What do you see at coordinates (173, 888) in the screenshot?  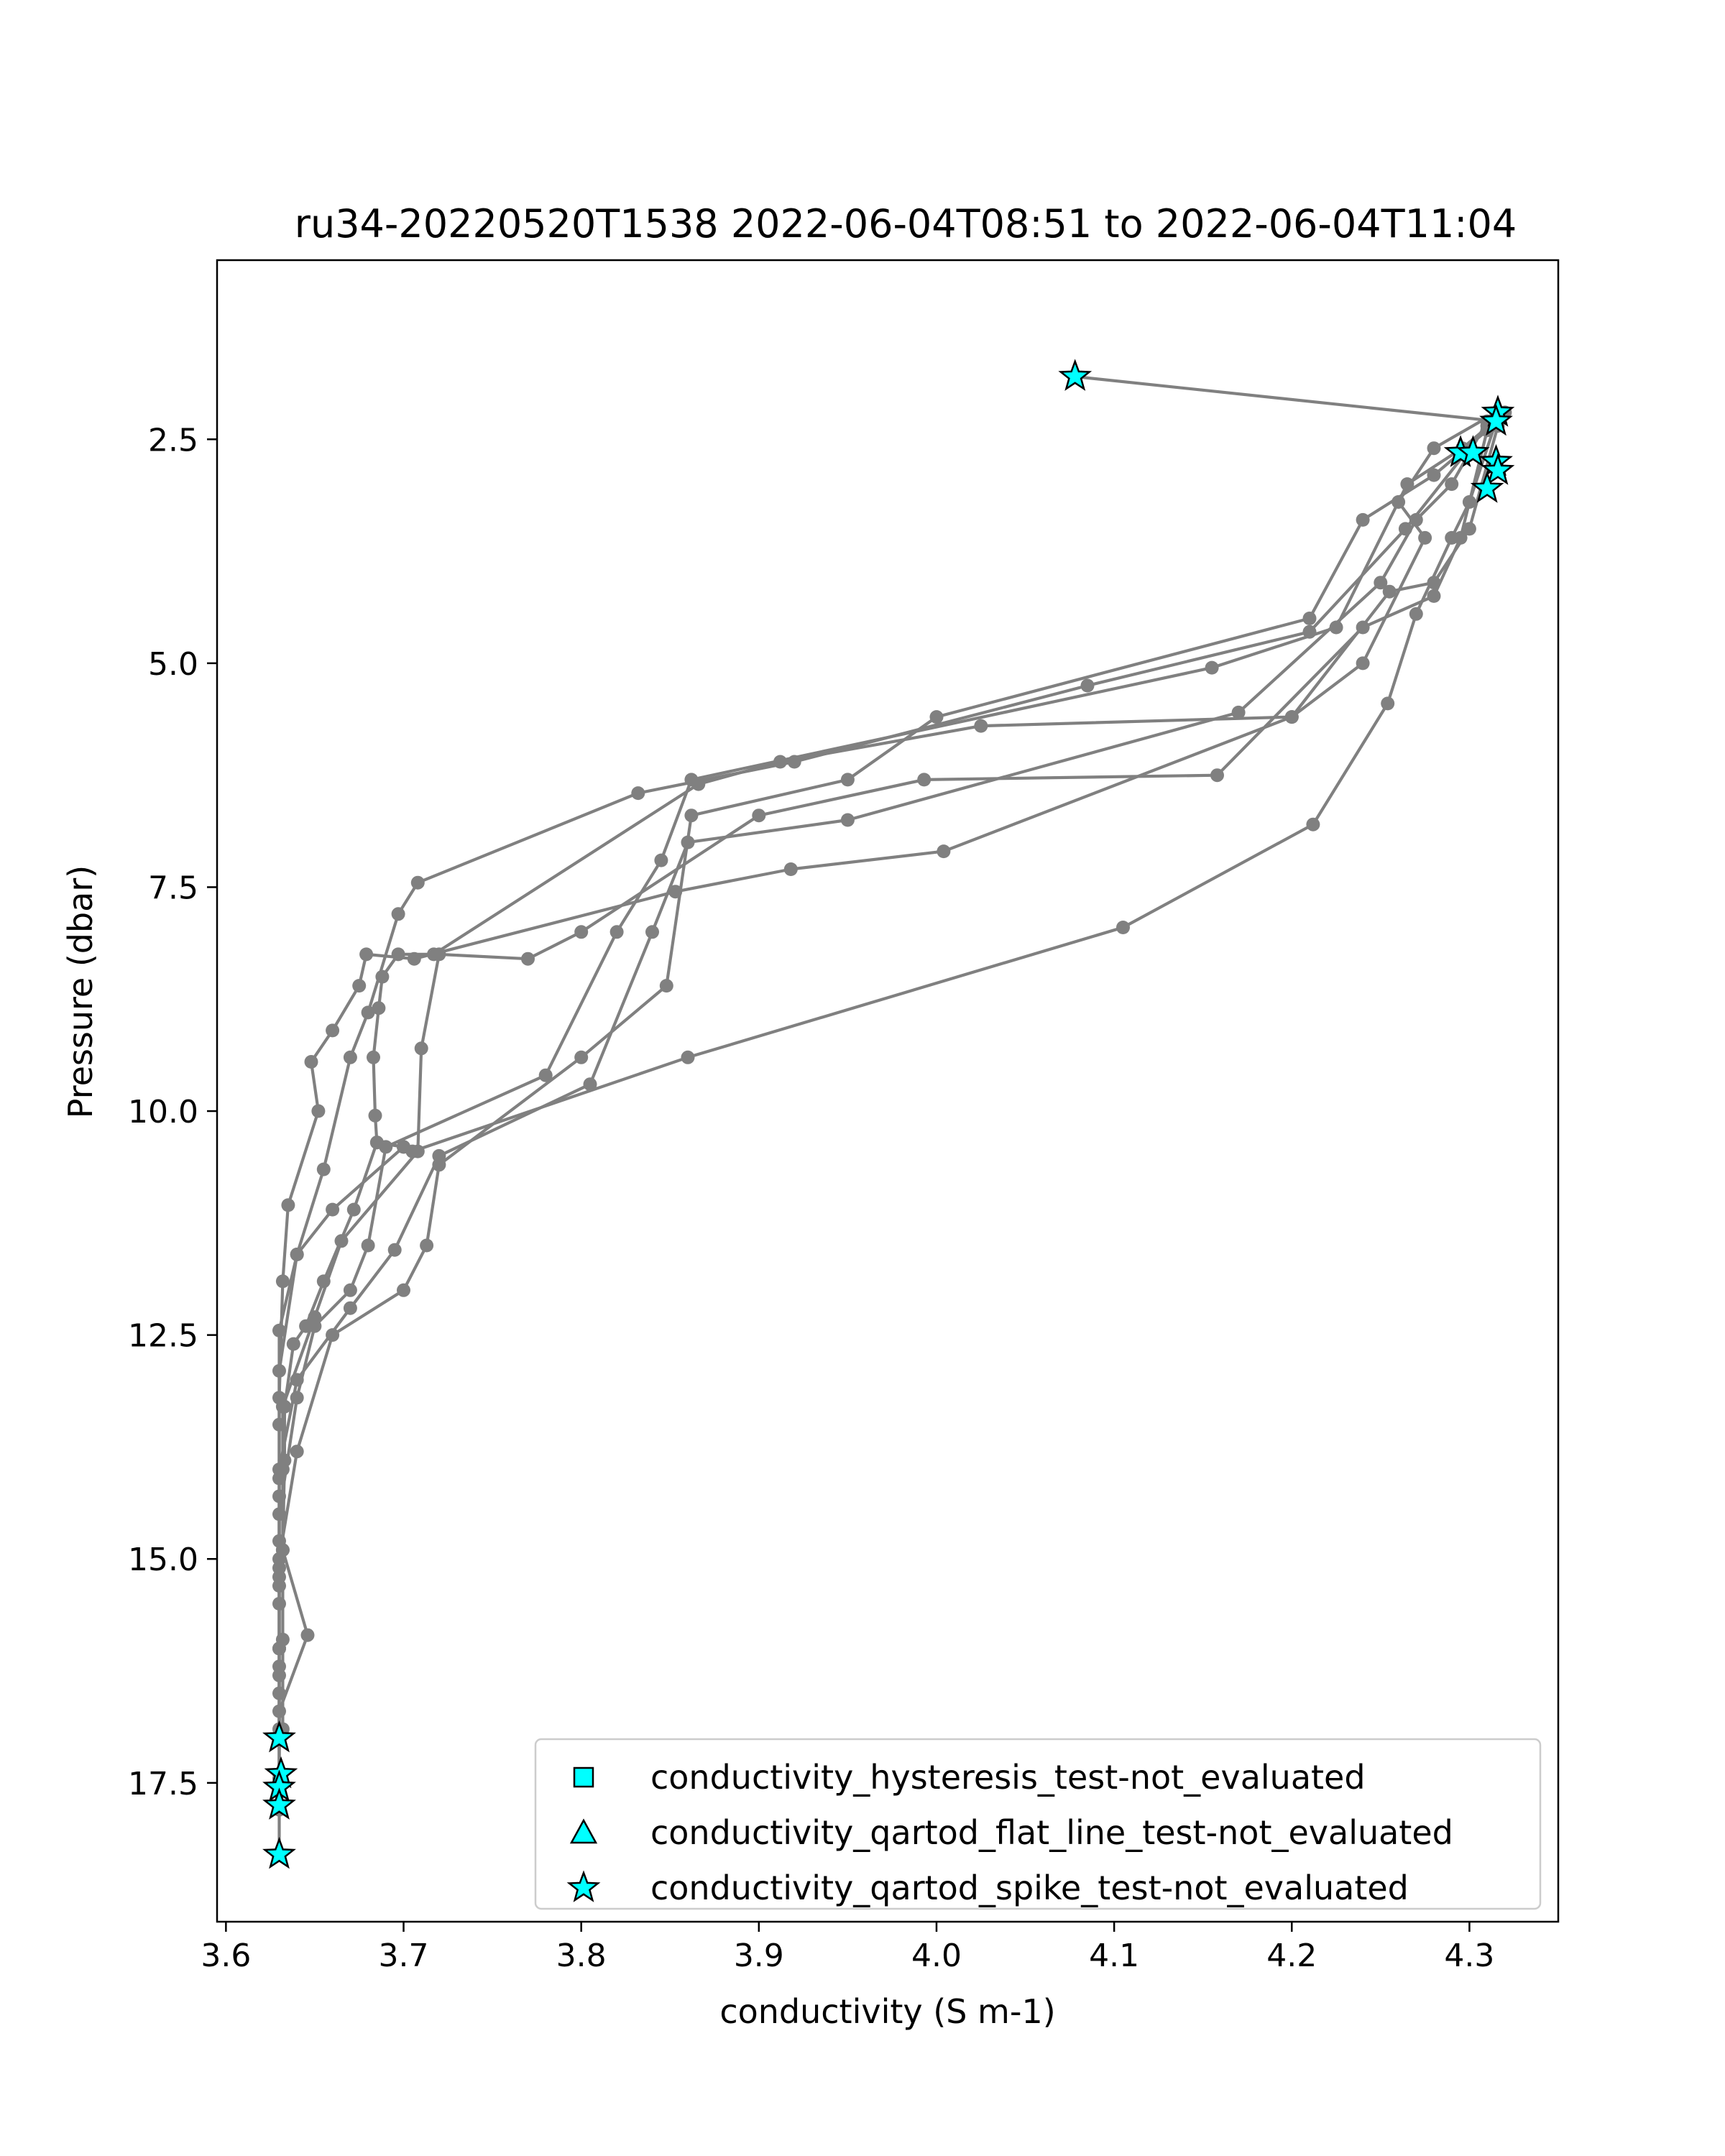 I see `y-tick-label: 7.5` at bounding box center [173, 888].